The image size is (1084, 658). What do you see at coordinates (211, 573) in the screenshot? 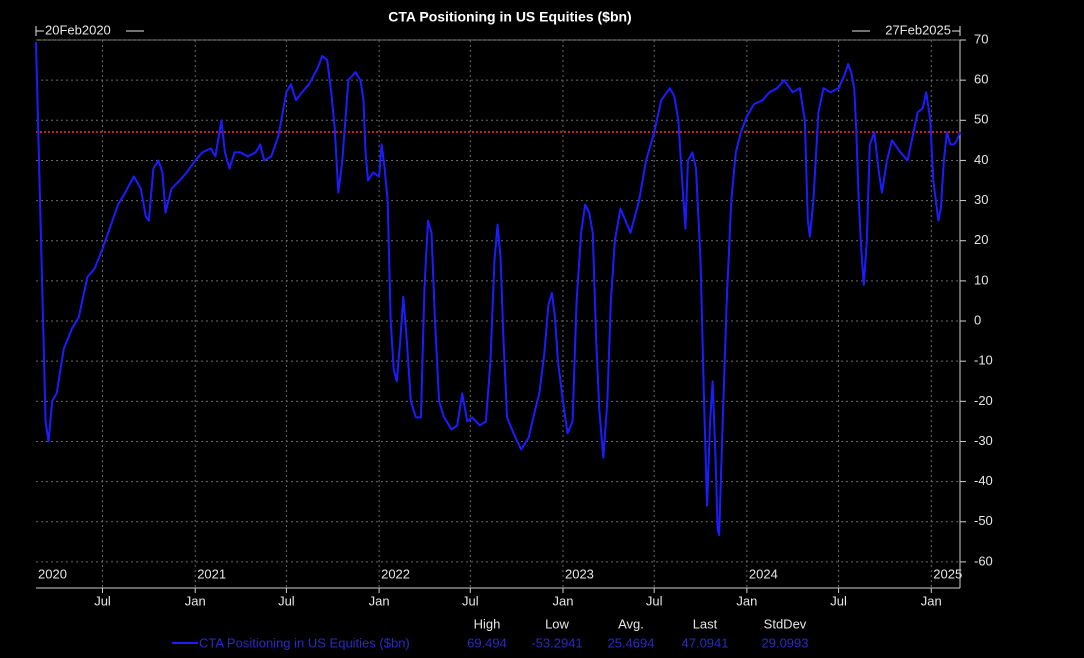
I see `year-label: 2021` at bounding box center [211, 573].